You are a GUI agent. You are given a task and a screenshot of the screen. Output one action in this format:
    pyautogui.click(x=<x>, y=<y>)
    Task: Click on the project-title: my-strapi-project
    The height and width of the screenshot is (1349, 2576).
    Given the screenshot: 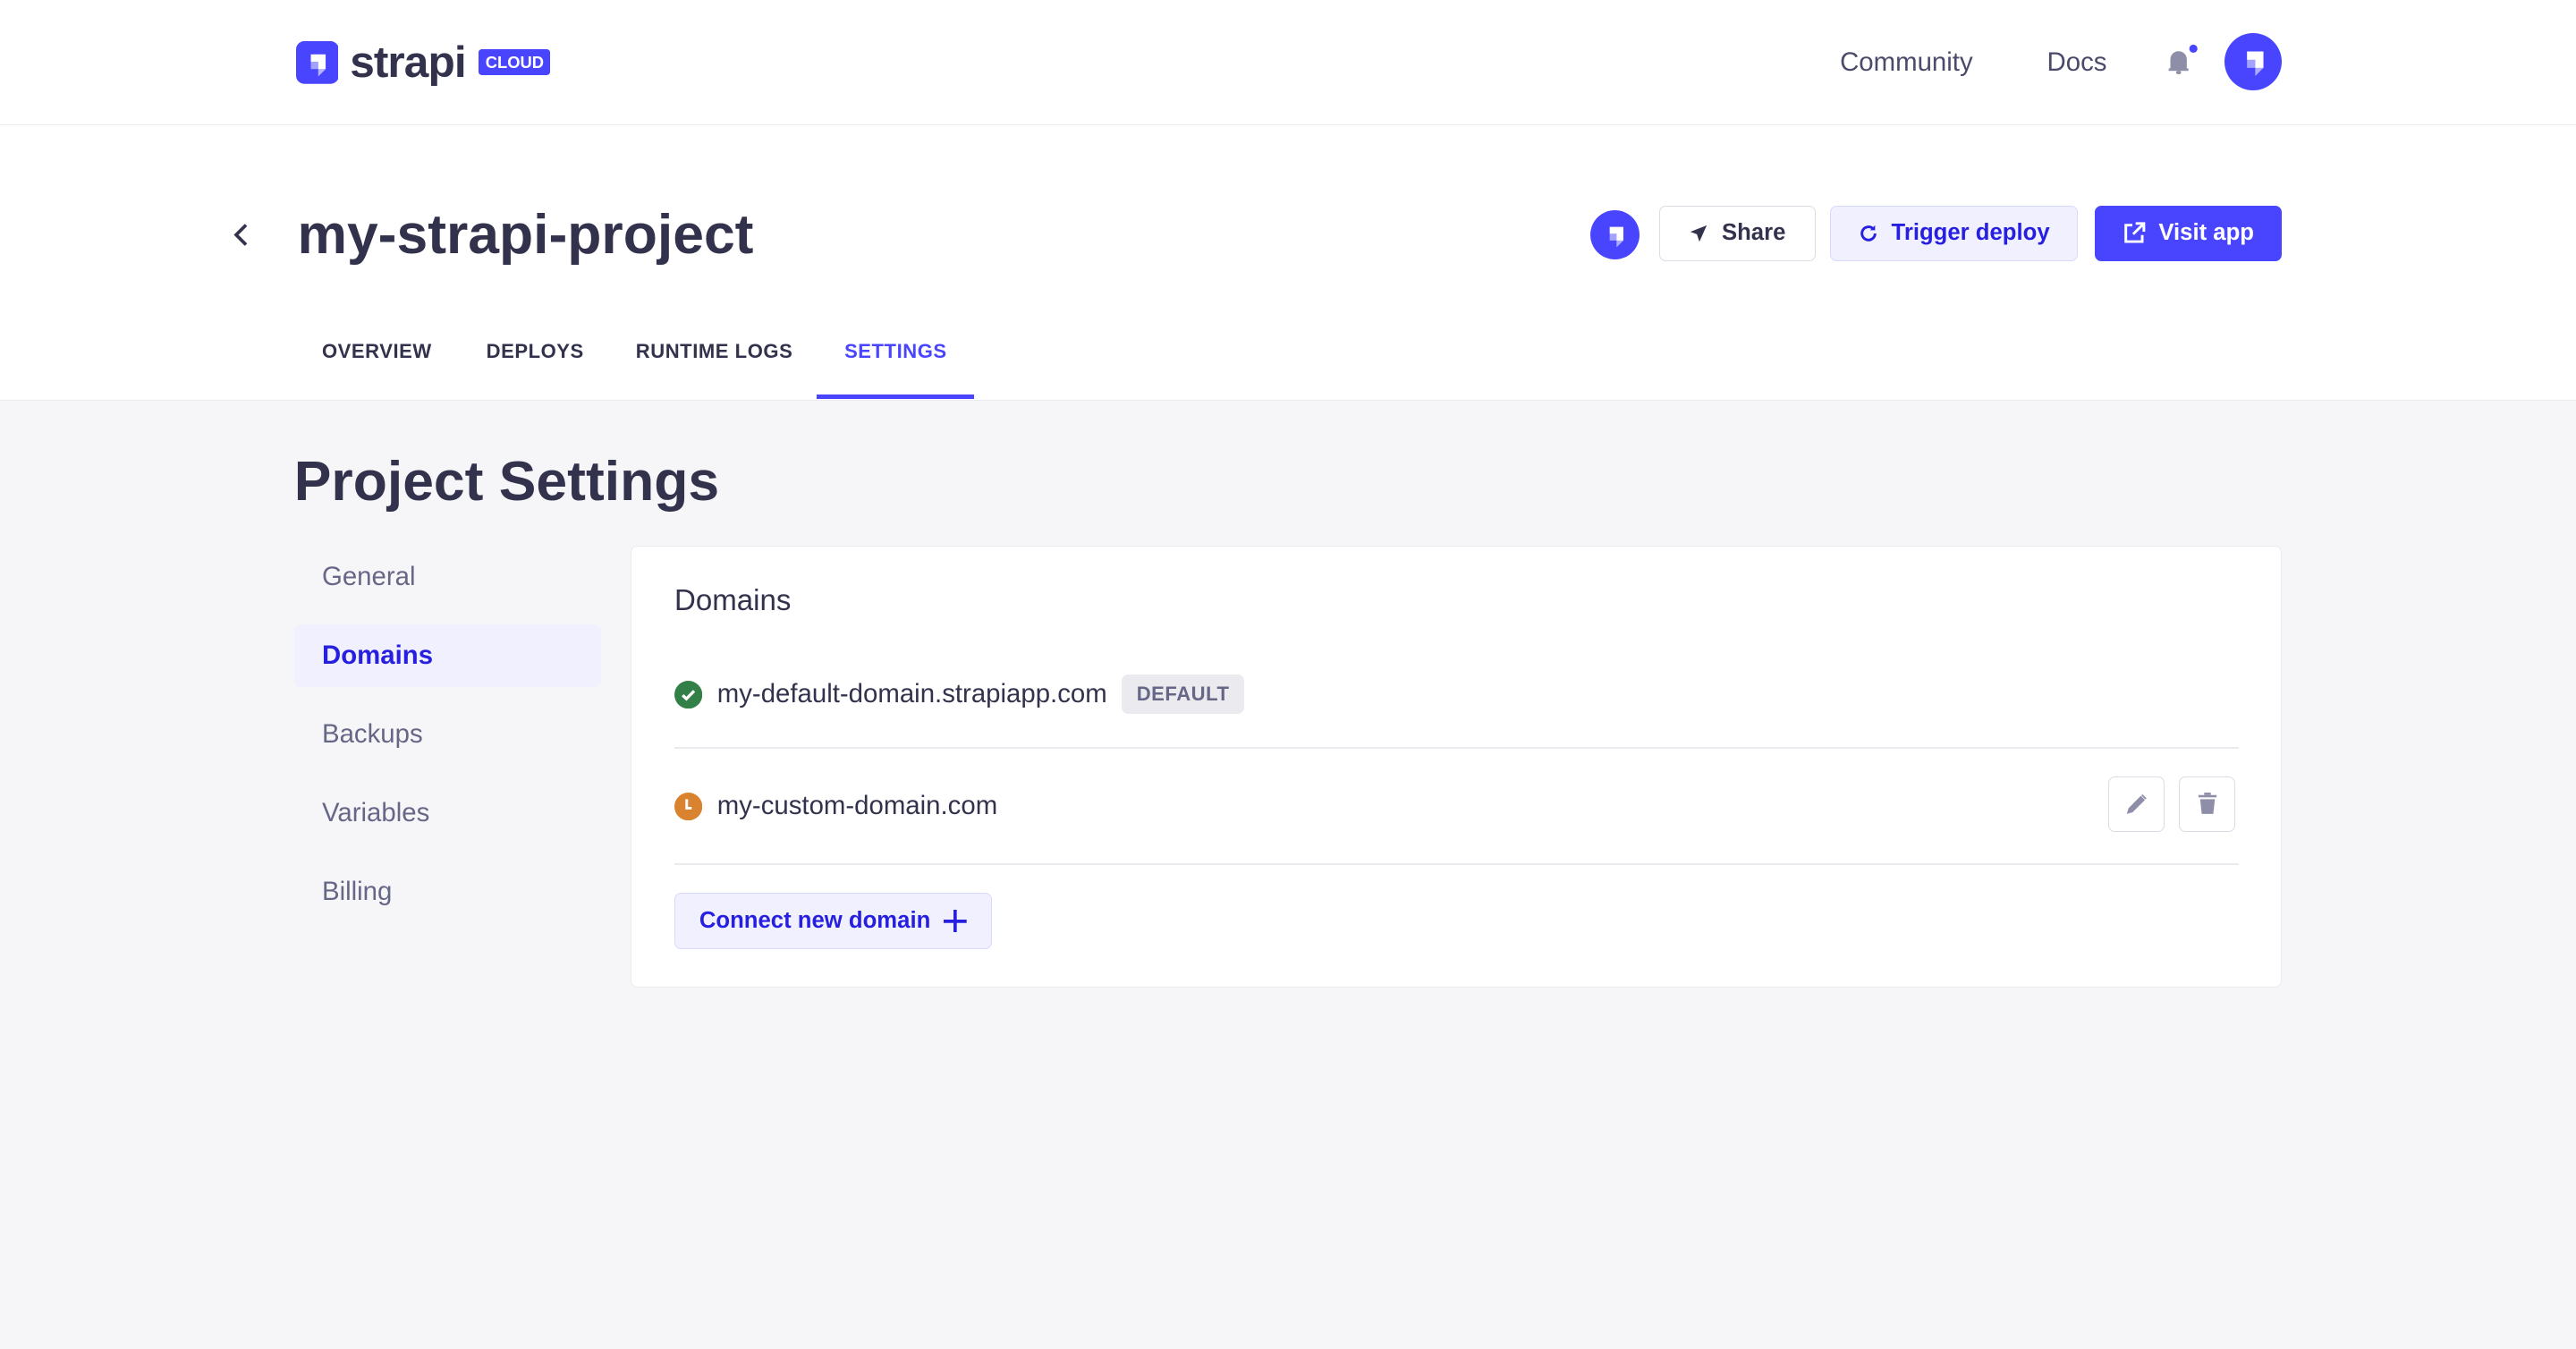 What is the action you would take?
    pyautogui.click(x=525, y=235)
    